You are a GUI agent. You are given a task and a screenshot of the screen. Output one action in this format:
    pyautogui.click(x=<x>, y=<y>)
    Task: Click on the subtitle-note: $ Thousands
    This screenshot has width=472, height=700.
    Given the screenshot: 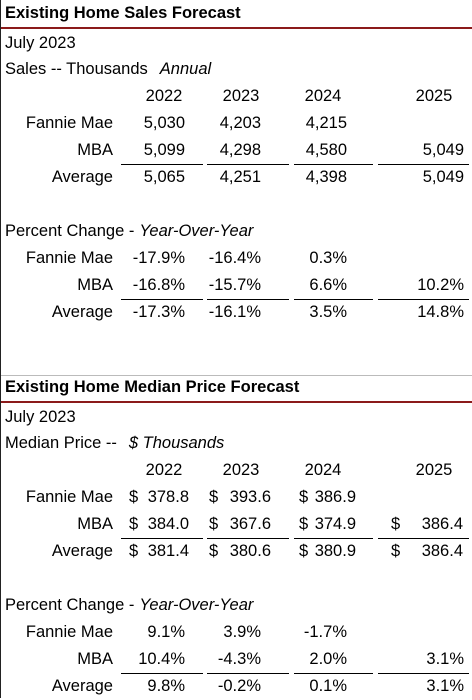 What is the action you would take?
    pyautogui.click(x=176, y=443)
    